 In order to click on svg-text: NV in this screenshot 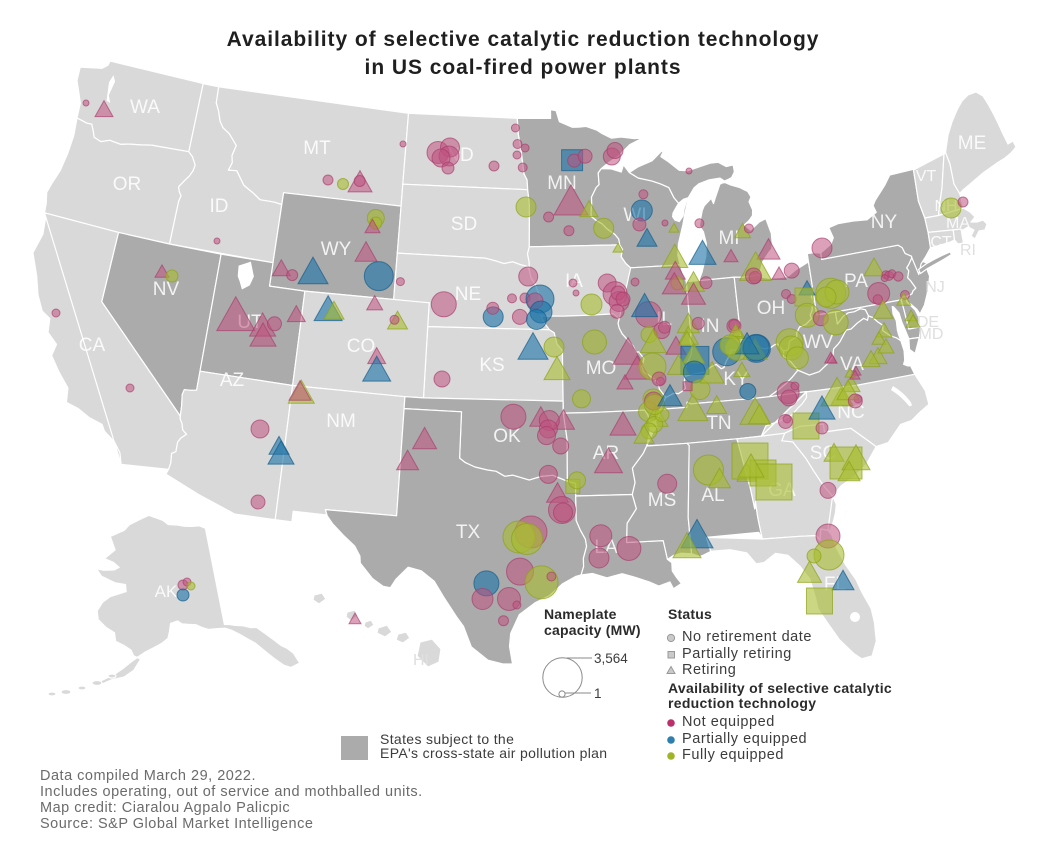, I will do `click(166, 289)`.